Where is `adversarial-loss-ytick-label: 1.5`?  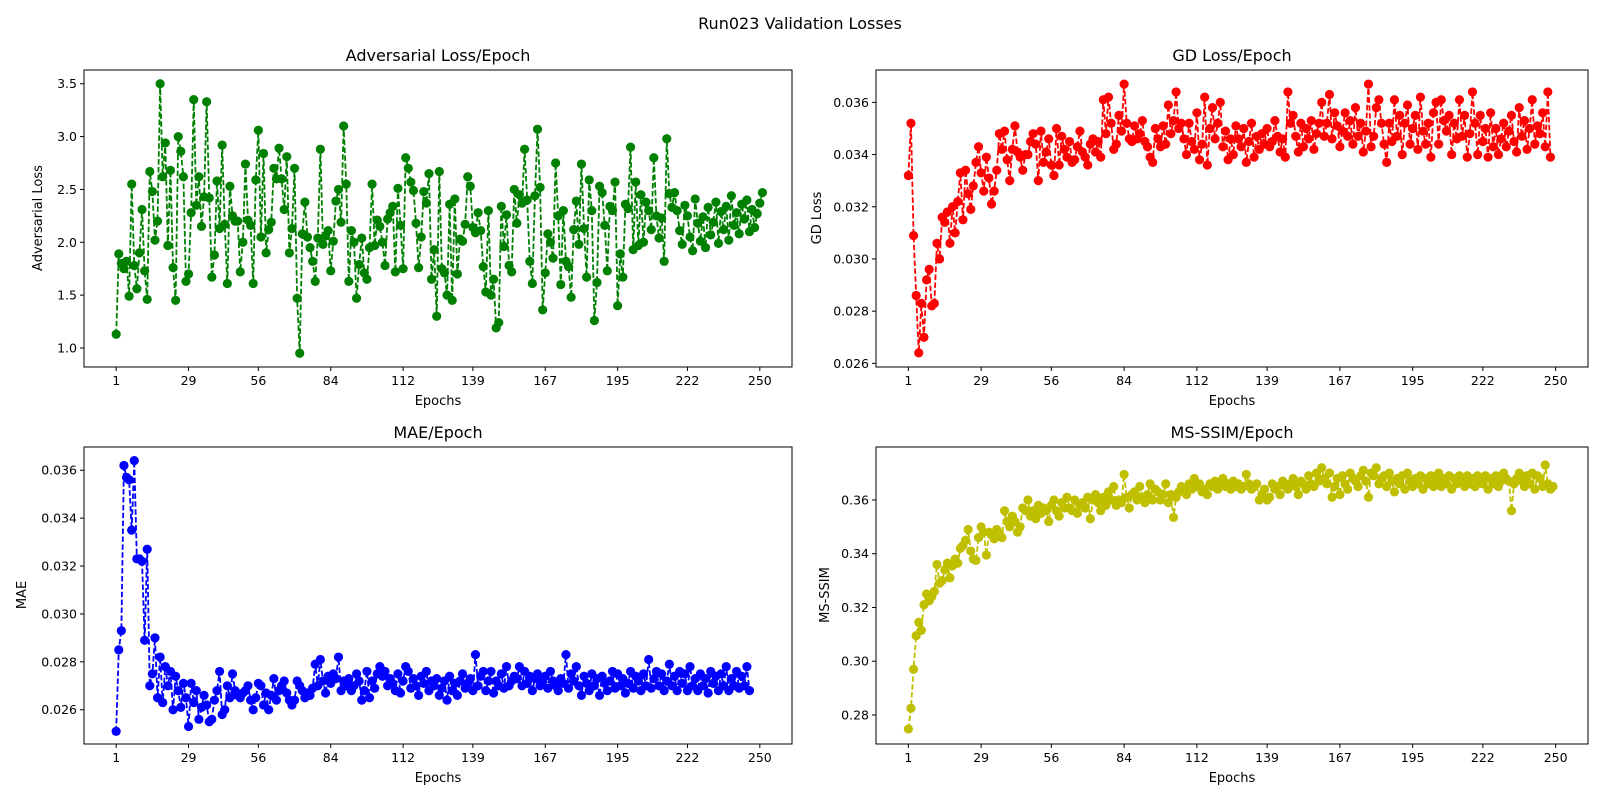 adversarial-loss-ytick-label: 1.5 is located at coordinates (67, 295).